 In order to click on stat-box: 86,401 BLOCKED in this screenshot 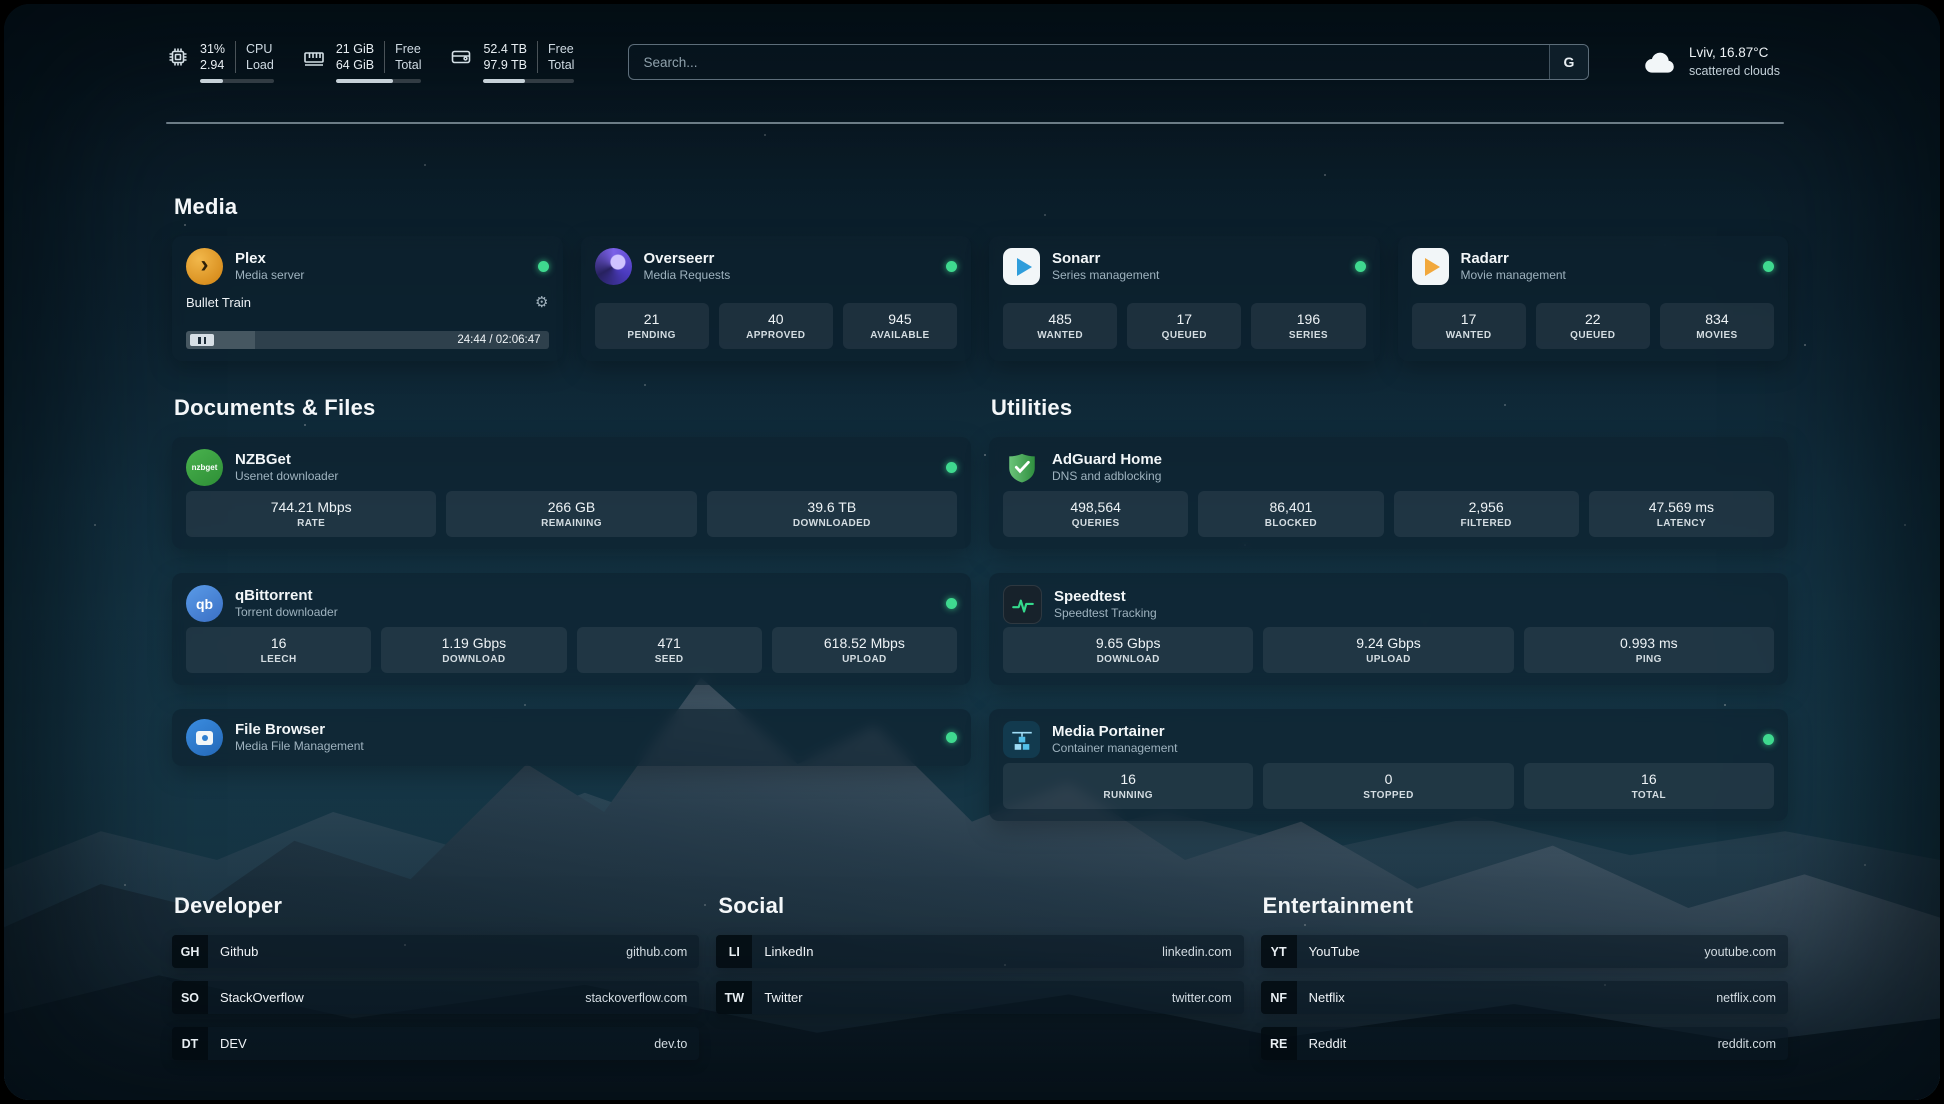, I will do `click(1291, 514)`.